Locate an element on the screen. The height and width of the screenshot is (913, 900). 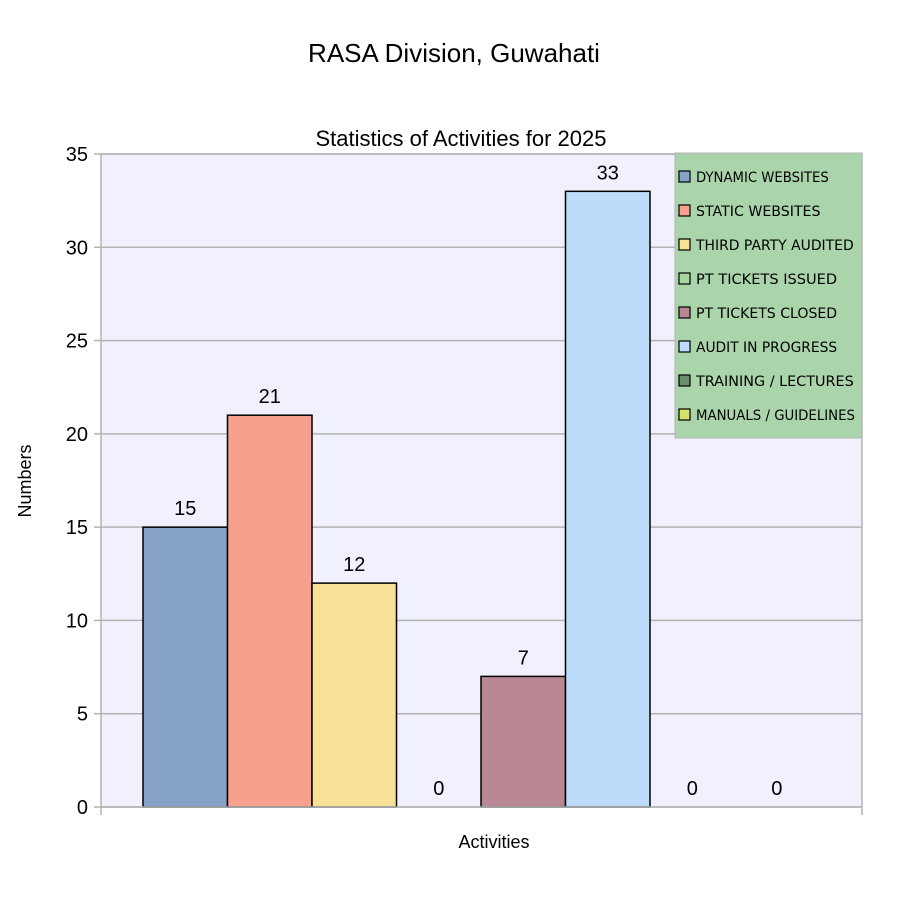
legend-entry-label: AUDIT IN PROGRESS is located at coordinates (766, 348).